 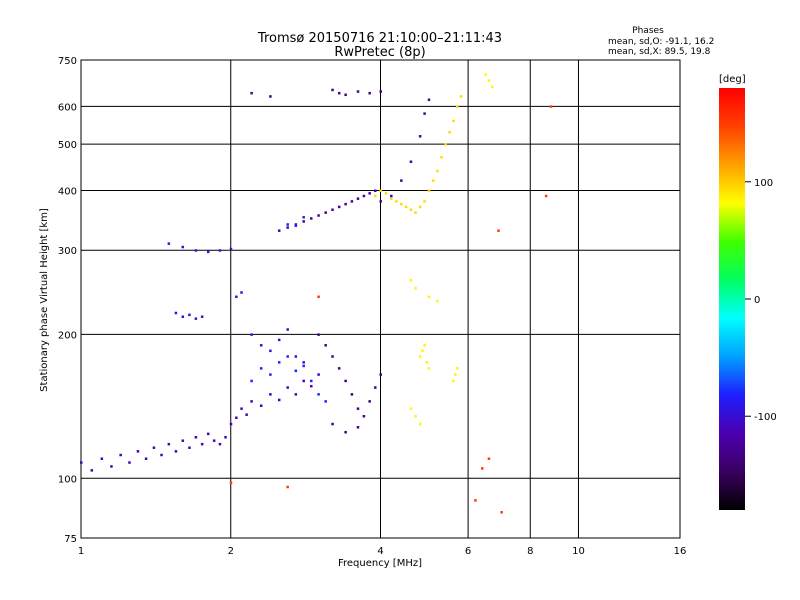 I want to click on y-tick-label: 100, so click(x=67, y=479).